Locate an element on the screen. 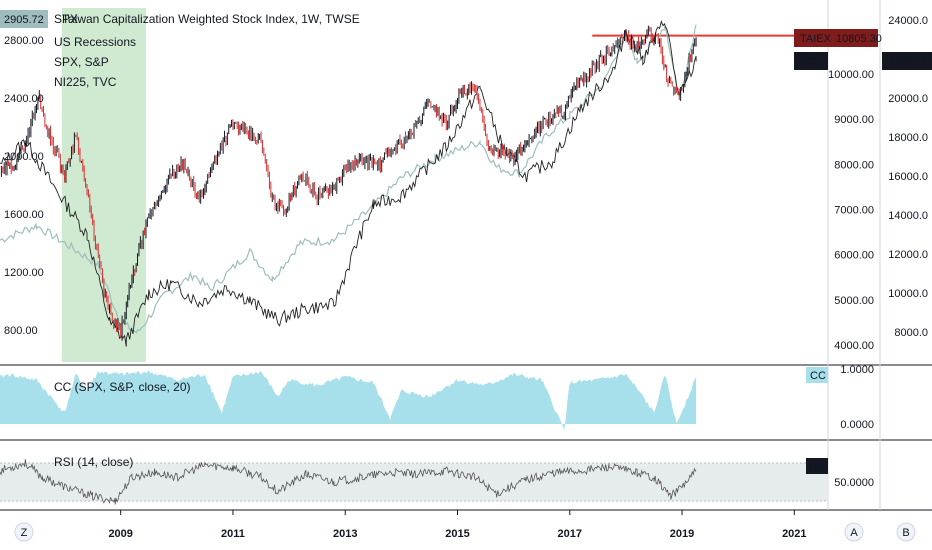 The height and width of the screenshot is (550, 932). legend-entry: SPX, S&P is located at coordinates (81, 62).